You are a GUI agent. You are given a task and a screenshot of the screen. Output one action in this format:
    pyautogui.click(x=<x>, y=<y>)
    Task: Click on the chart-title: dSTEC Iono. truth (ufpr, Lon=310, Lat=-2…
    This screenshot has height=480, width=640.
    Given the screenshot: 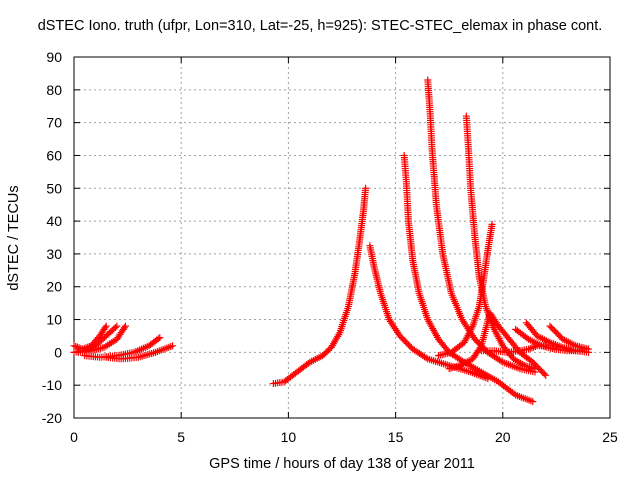 What is the action you would take?
    pyautogui.click(x=320, y=26)
    